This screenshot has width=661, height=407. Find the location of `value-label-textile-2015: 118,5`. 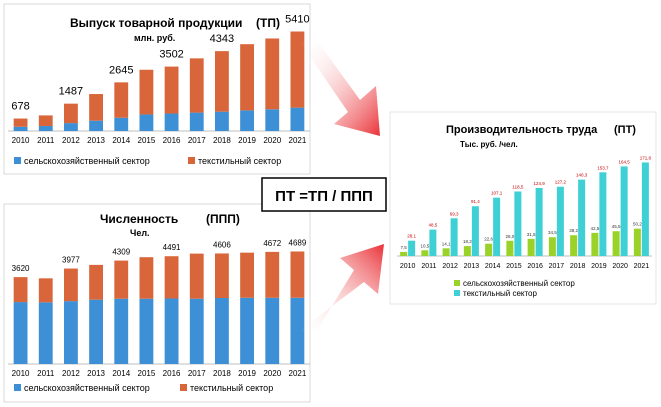

value-label-textile-2015: 118,5 is located at coordinates (517, 186).